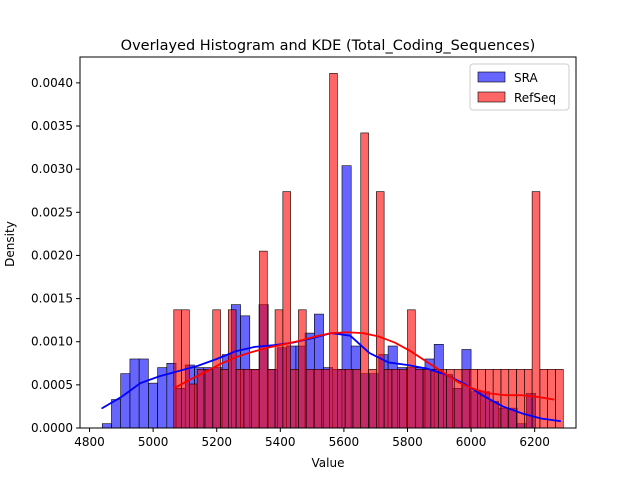  Describe the element at coordinates (52, 169) in the screenshot. I see `y-tick-label: 0.0030` at that location.